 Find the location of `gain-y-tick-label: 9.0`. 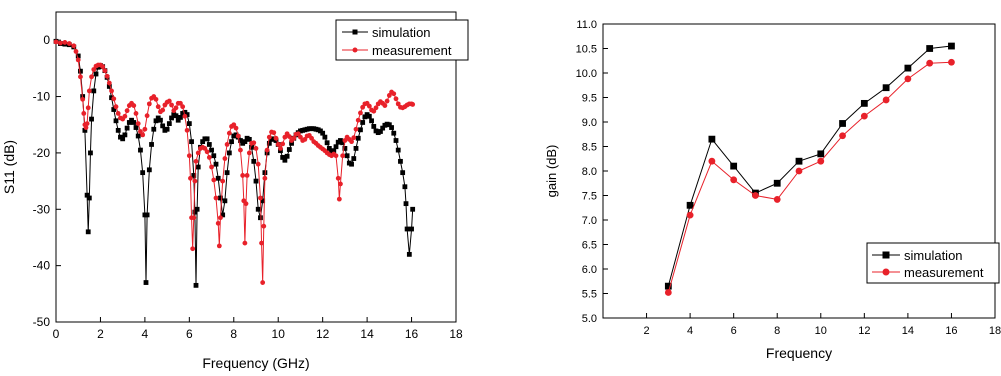

gain-y-tick-label: 9.0 is located at coordinates (589, 123).